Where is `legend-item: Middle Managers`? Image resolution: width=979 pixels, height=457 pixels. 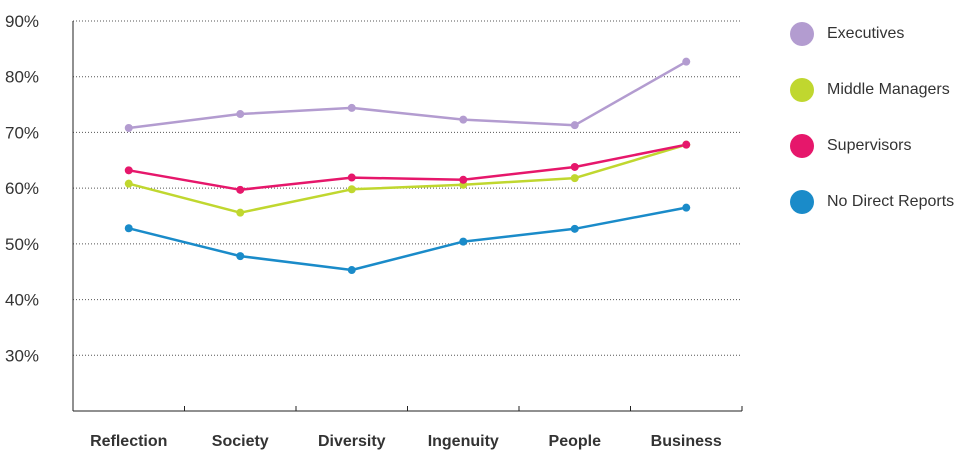 legend-item: Middle Managers is located at coordinates (870, 90).